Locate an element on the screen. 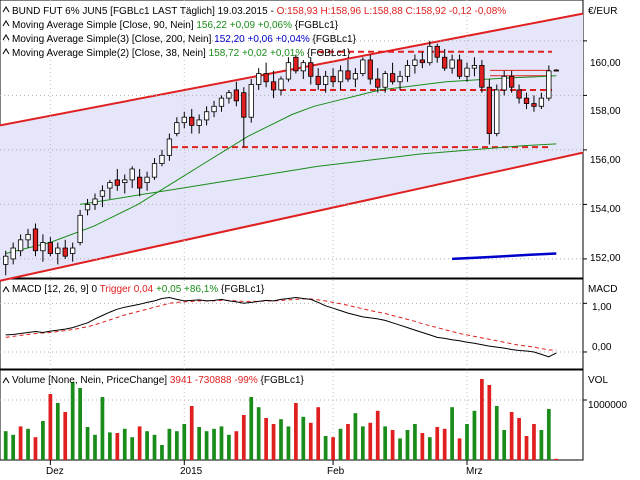  ma38-legend-value: 158,72 +0,02 +0,01% is located at coordinates (257, 53).